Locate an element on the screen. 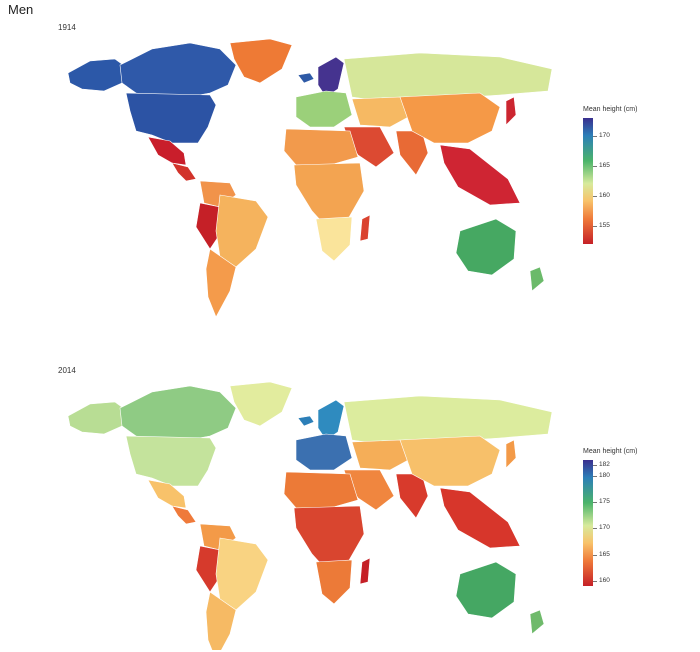 The height and width of the screenshot is (652, 700). legend-tick-label: 155 is located at coordinates (601, 225).